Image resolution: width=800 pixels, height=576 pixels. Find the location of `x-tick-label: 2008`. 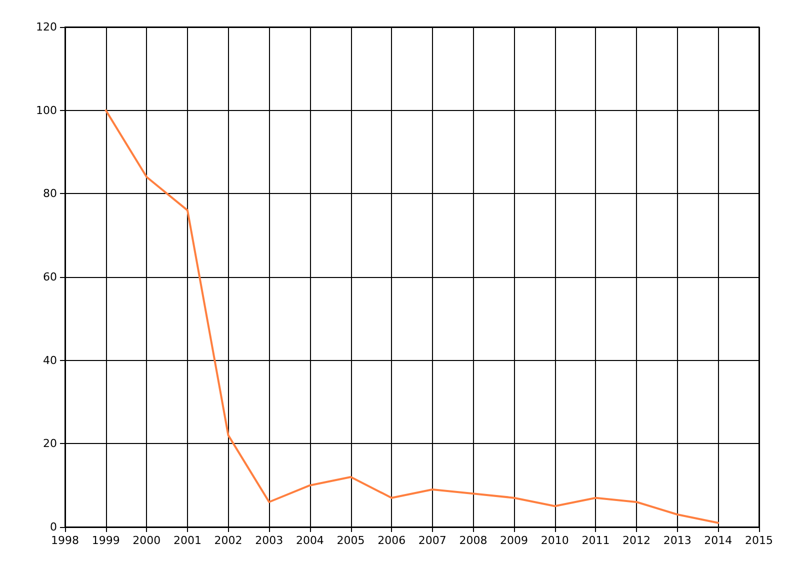

x-tick-label: 2008 is located at coordinates (473, 540).